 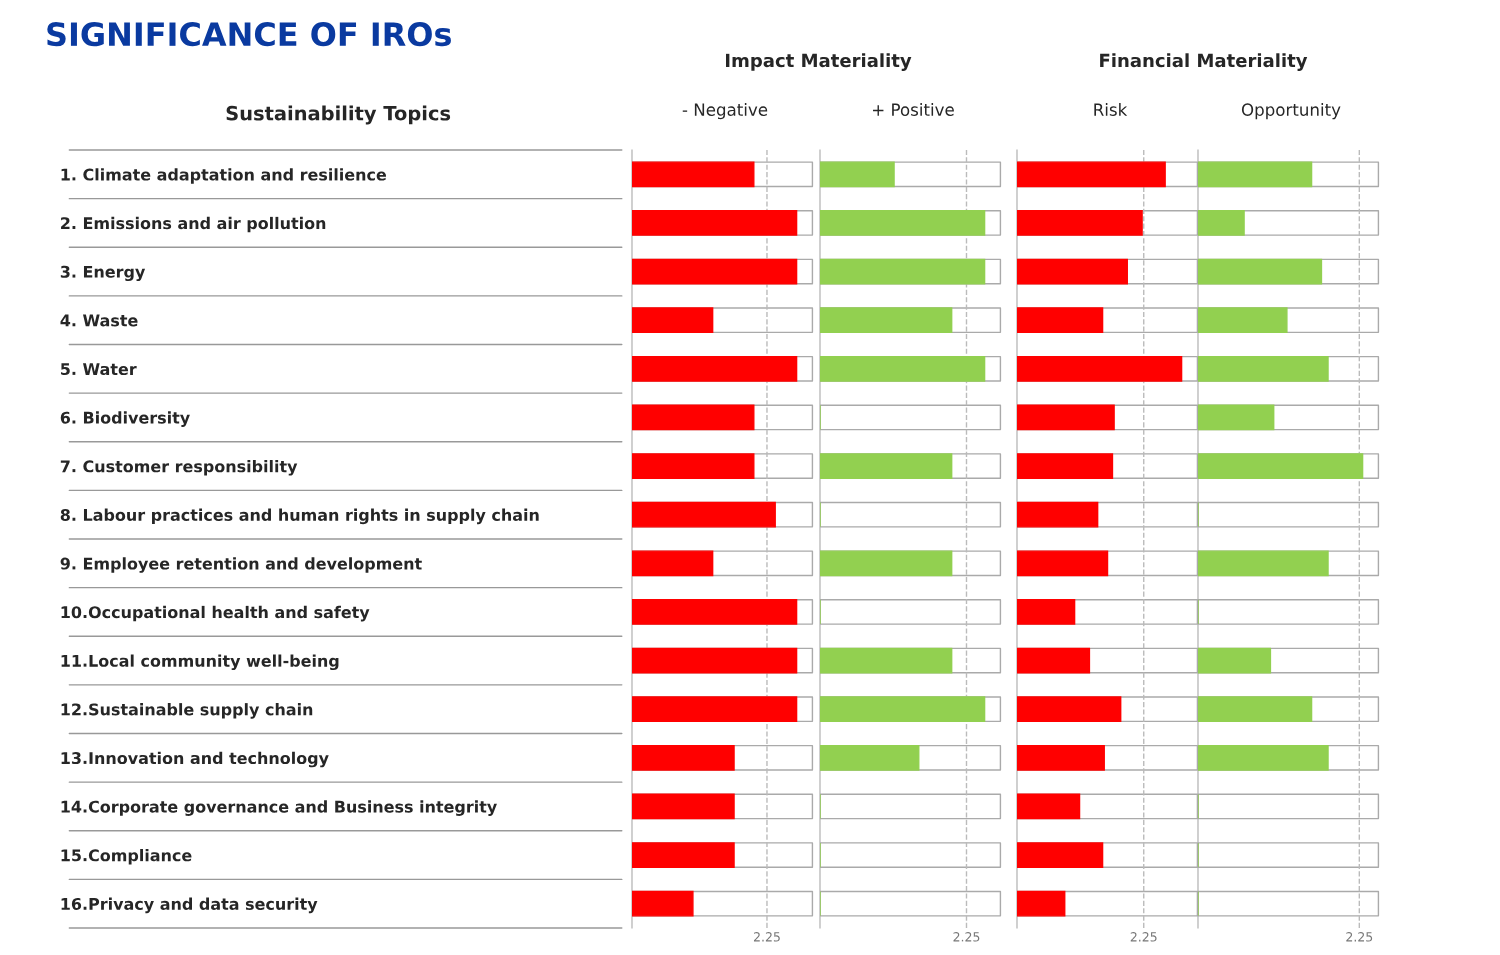 I want to click on y-tick-label: 3. Energy, so click(x=103, y=273).